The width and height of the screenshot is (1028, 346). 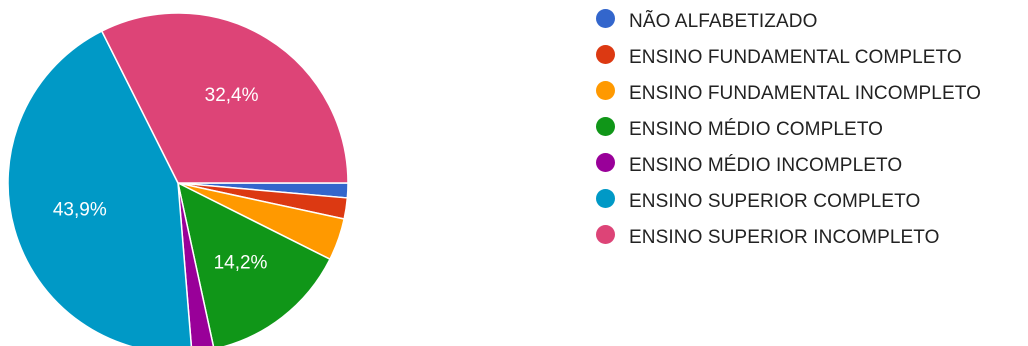 I want to click on slice-data-label: 43,9%, so click(x=80, y=210).